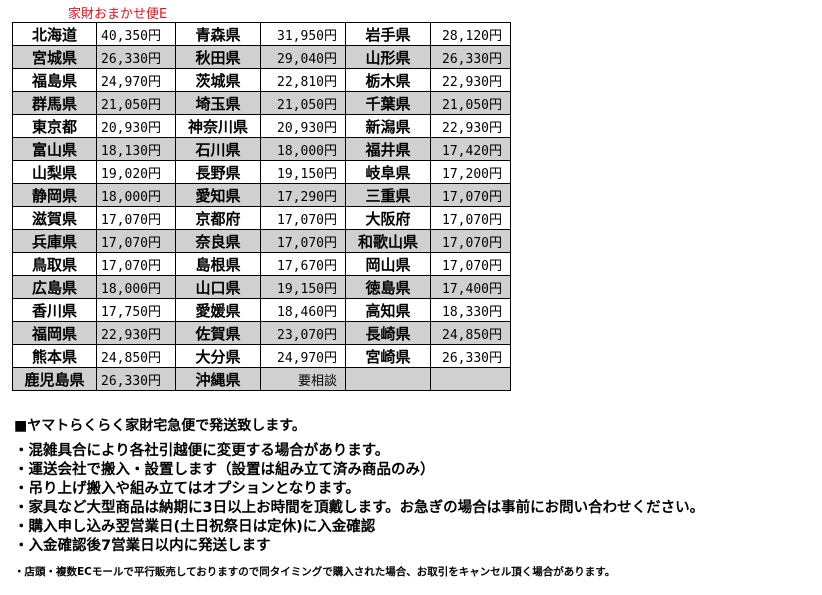  Describe the element at coordinates (218, 172) in the screenshot. I see `prefecture-cell: 長野県` at that location.